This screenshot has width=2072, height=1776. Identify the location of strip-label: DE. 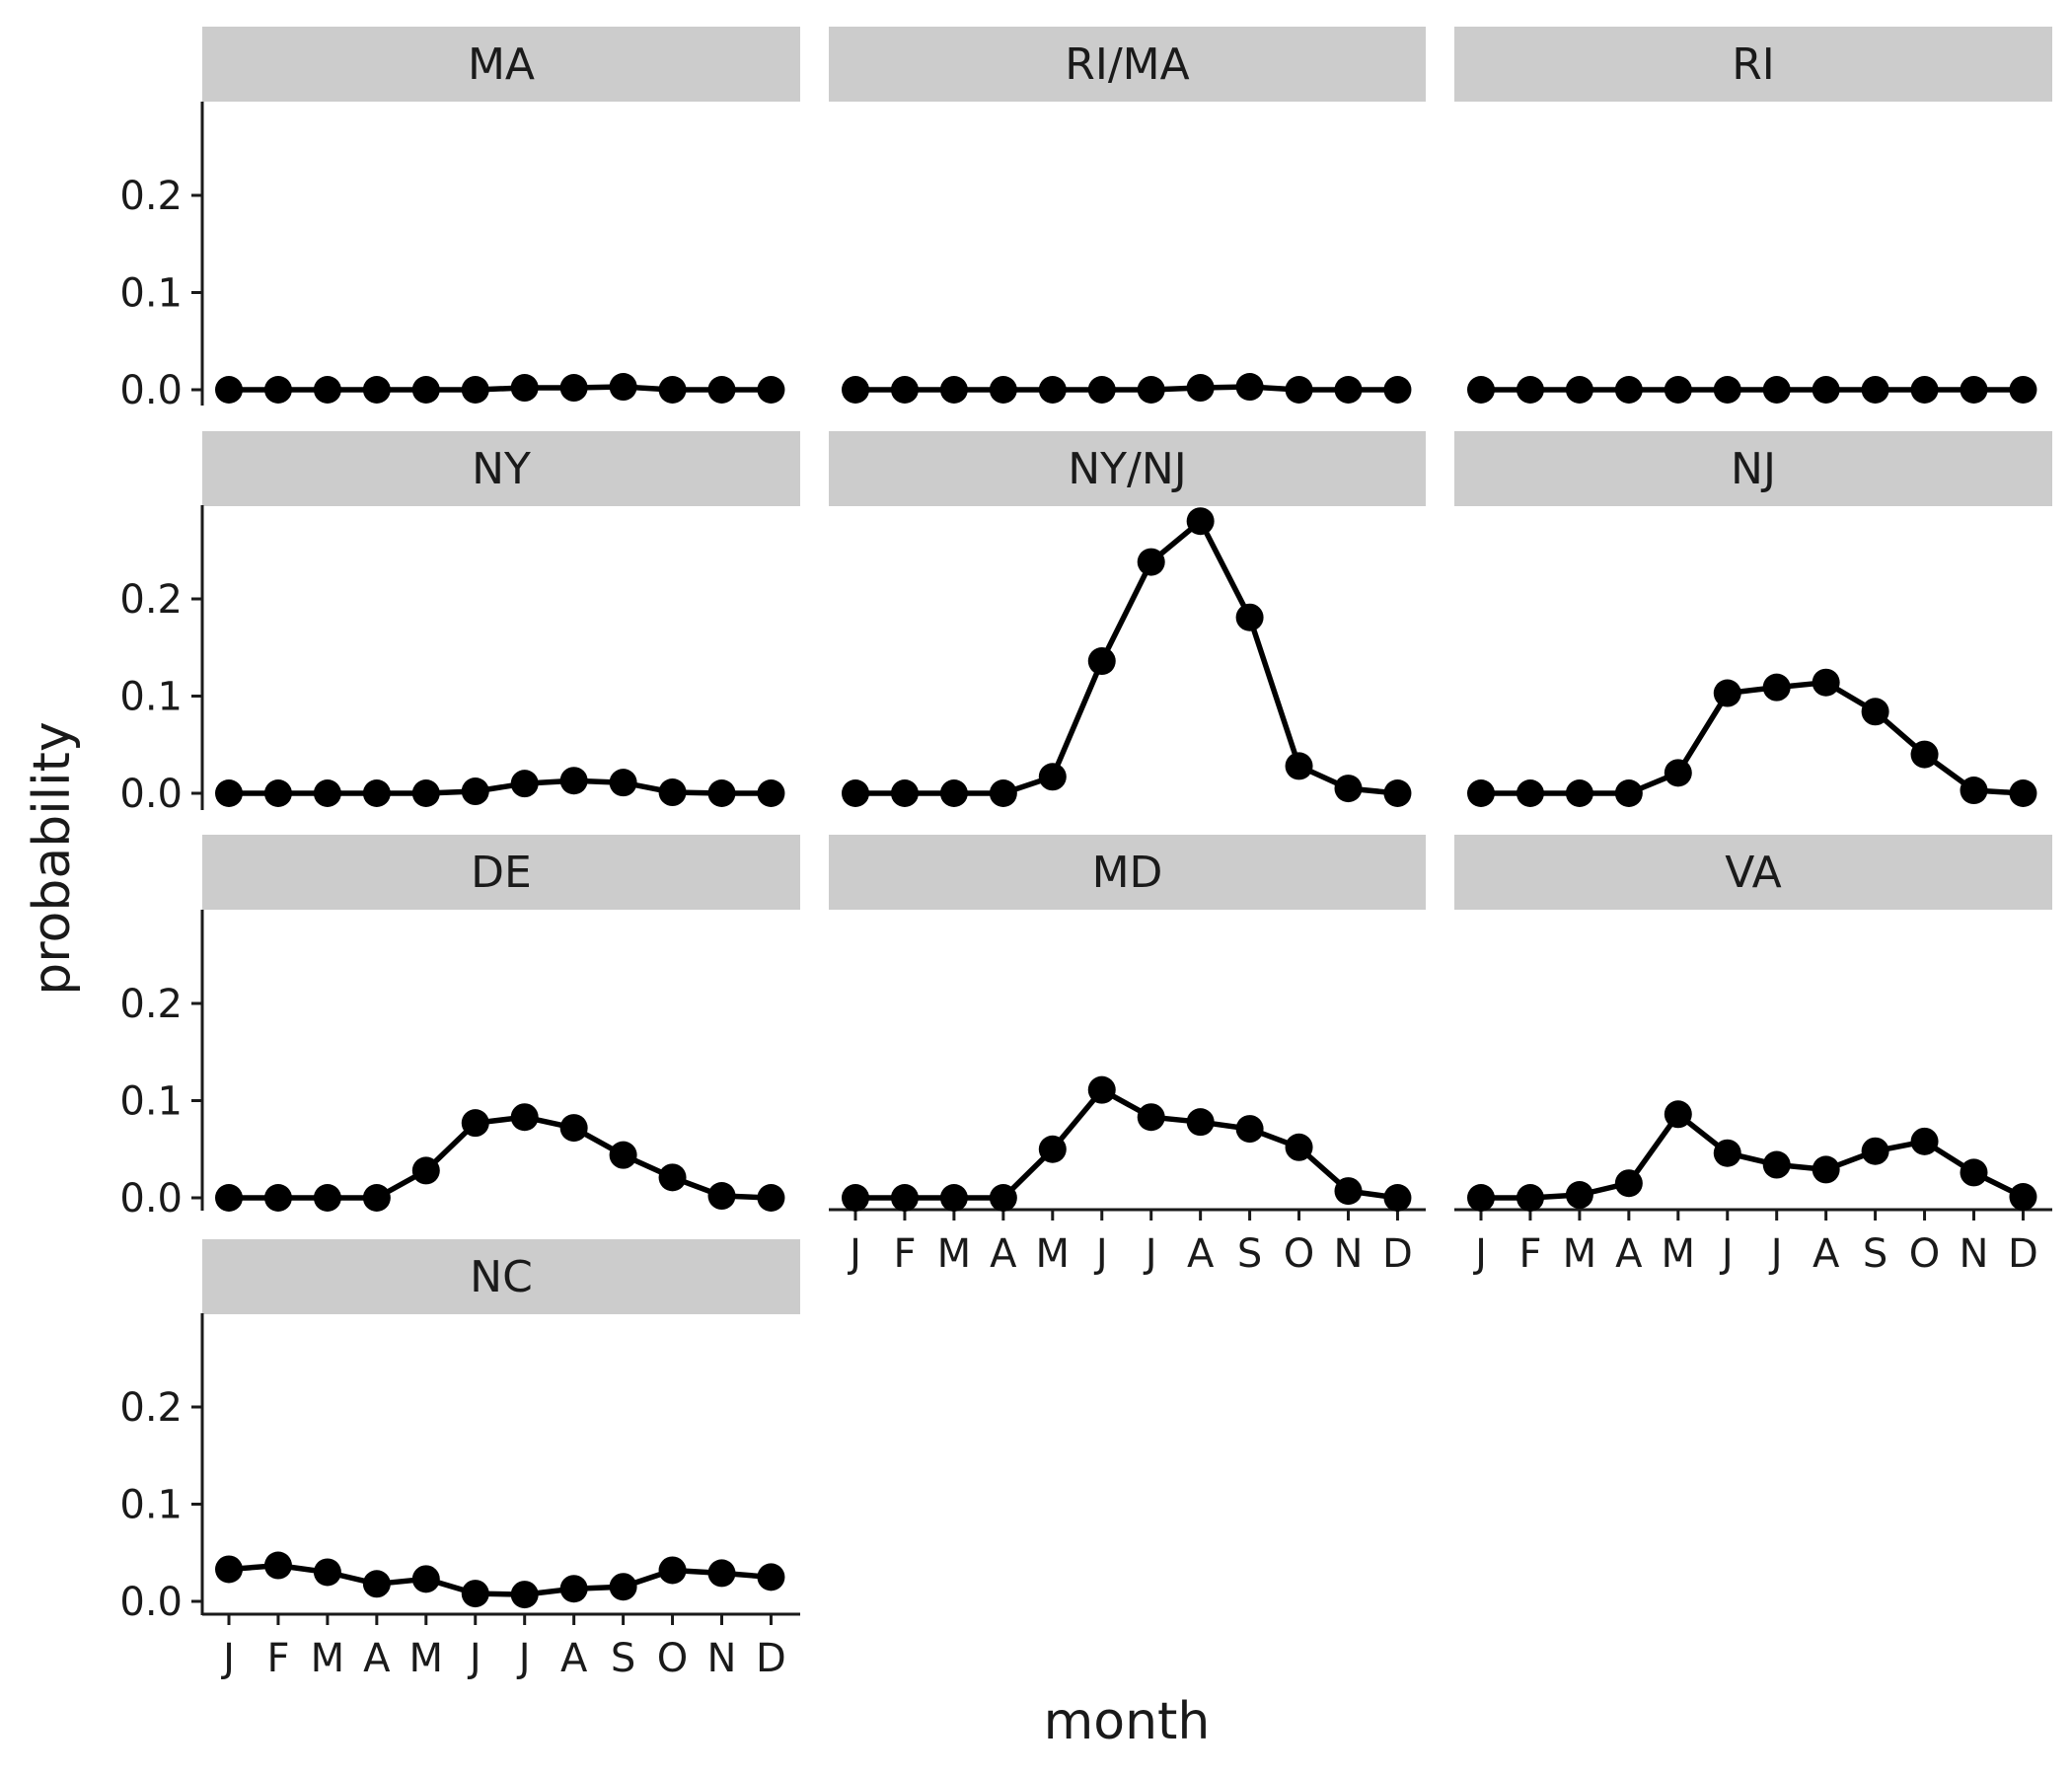
(502, 873).